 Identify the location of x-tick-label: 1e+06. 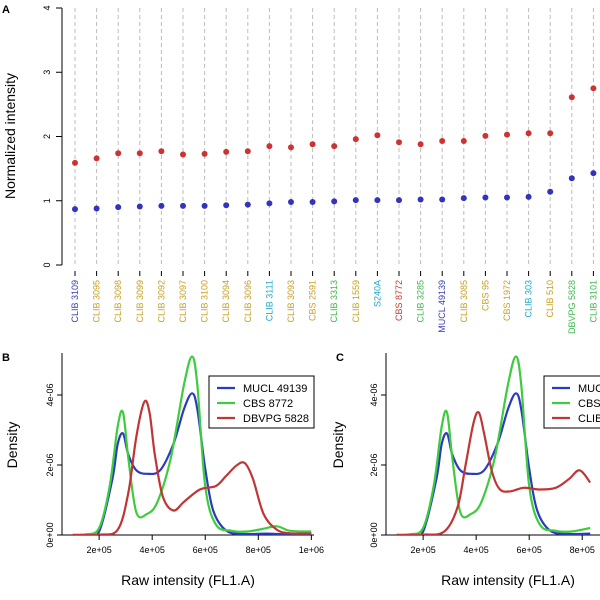
(311, 550).